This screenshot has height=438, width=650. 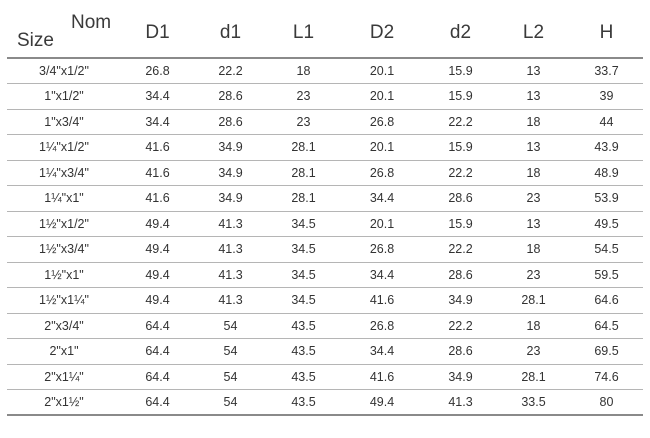 I want to click on table-row: 1¼"x1/2" 41.6 34.9 28.1 20.1 15.9 13 43.9, so click(x=325, y=147).